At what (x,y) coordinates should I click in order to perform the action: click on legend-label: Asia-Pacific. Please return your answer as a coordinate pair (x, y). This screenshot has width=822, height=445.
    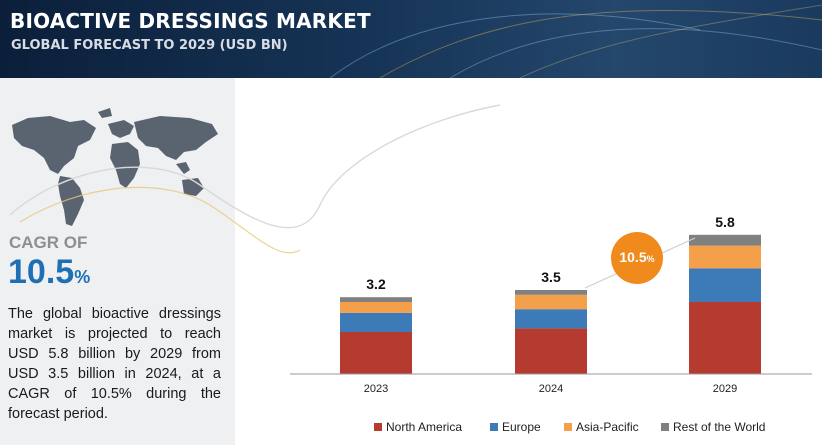
    Looking at the image, I should click on (607, 427).